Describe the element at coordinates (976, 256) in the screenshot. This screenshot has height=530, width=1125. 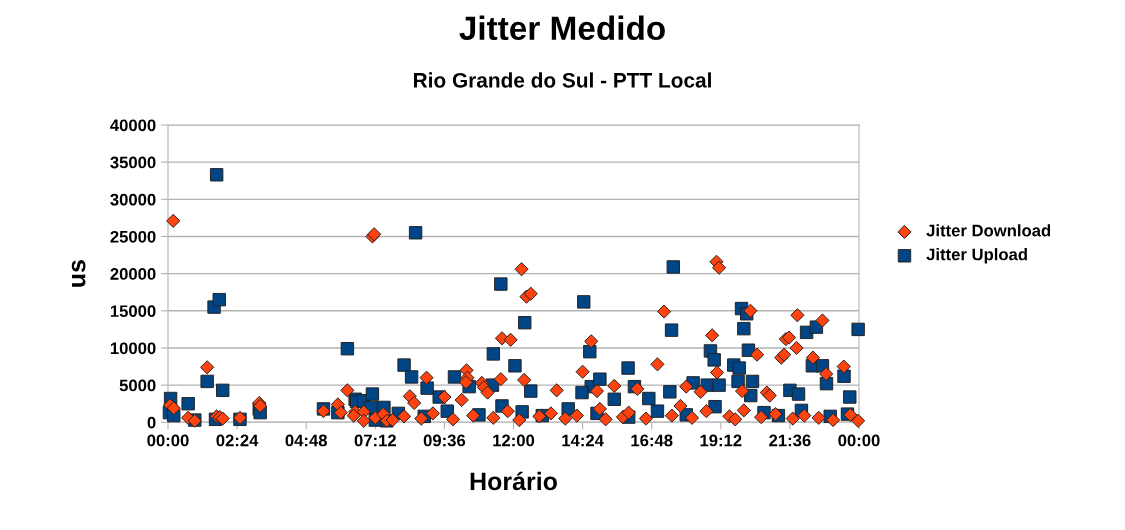
I see `legend-label: Jitter Upload` at that location.